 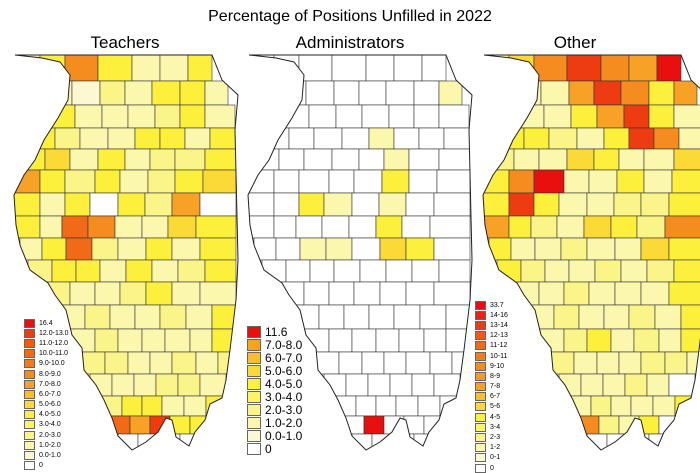 I want to click on administrators-legend-entry: 6.0-7.0, so click(x=274, y=358).